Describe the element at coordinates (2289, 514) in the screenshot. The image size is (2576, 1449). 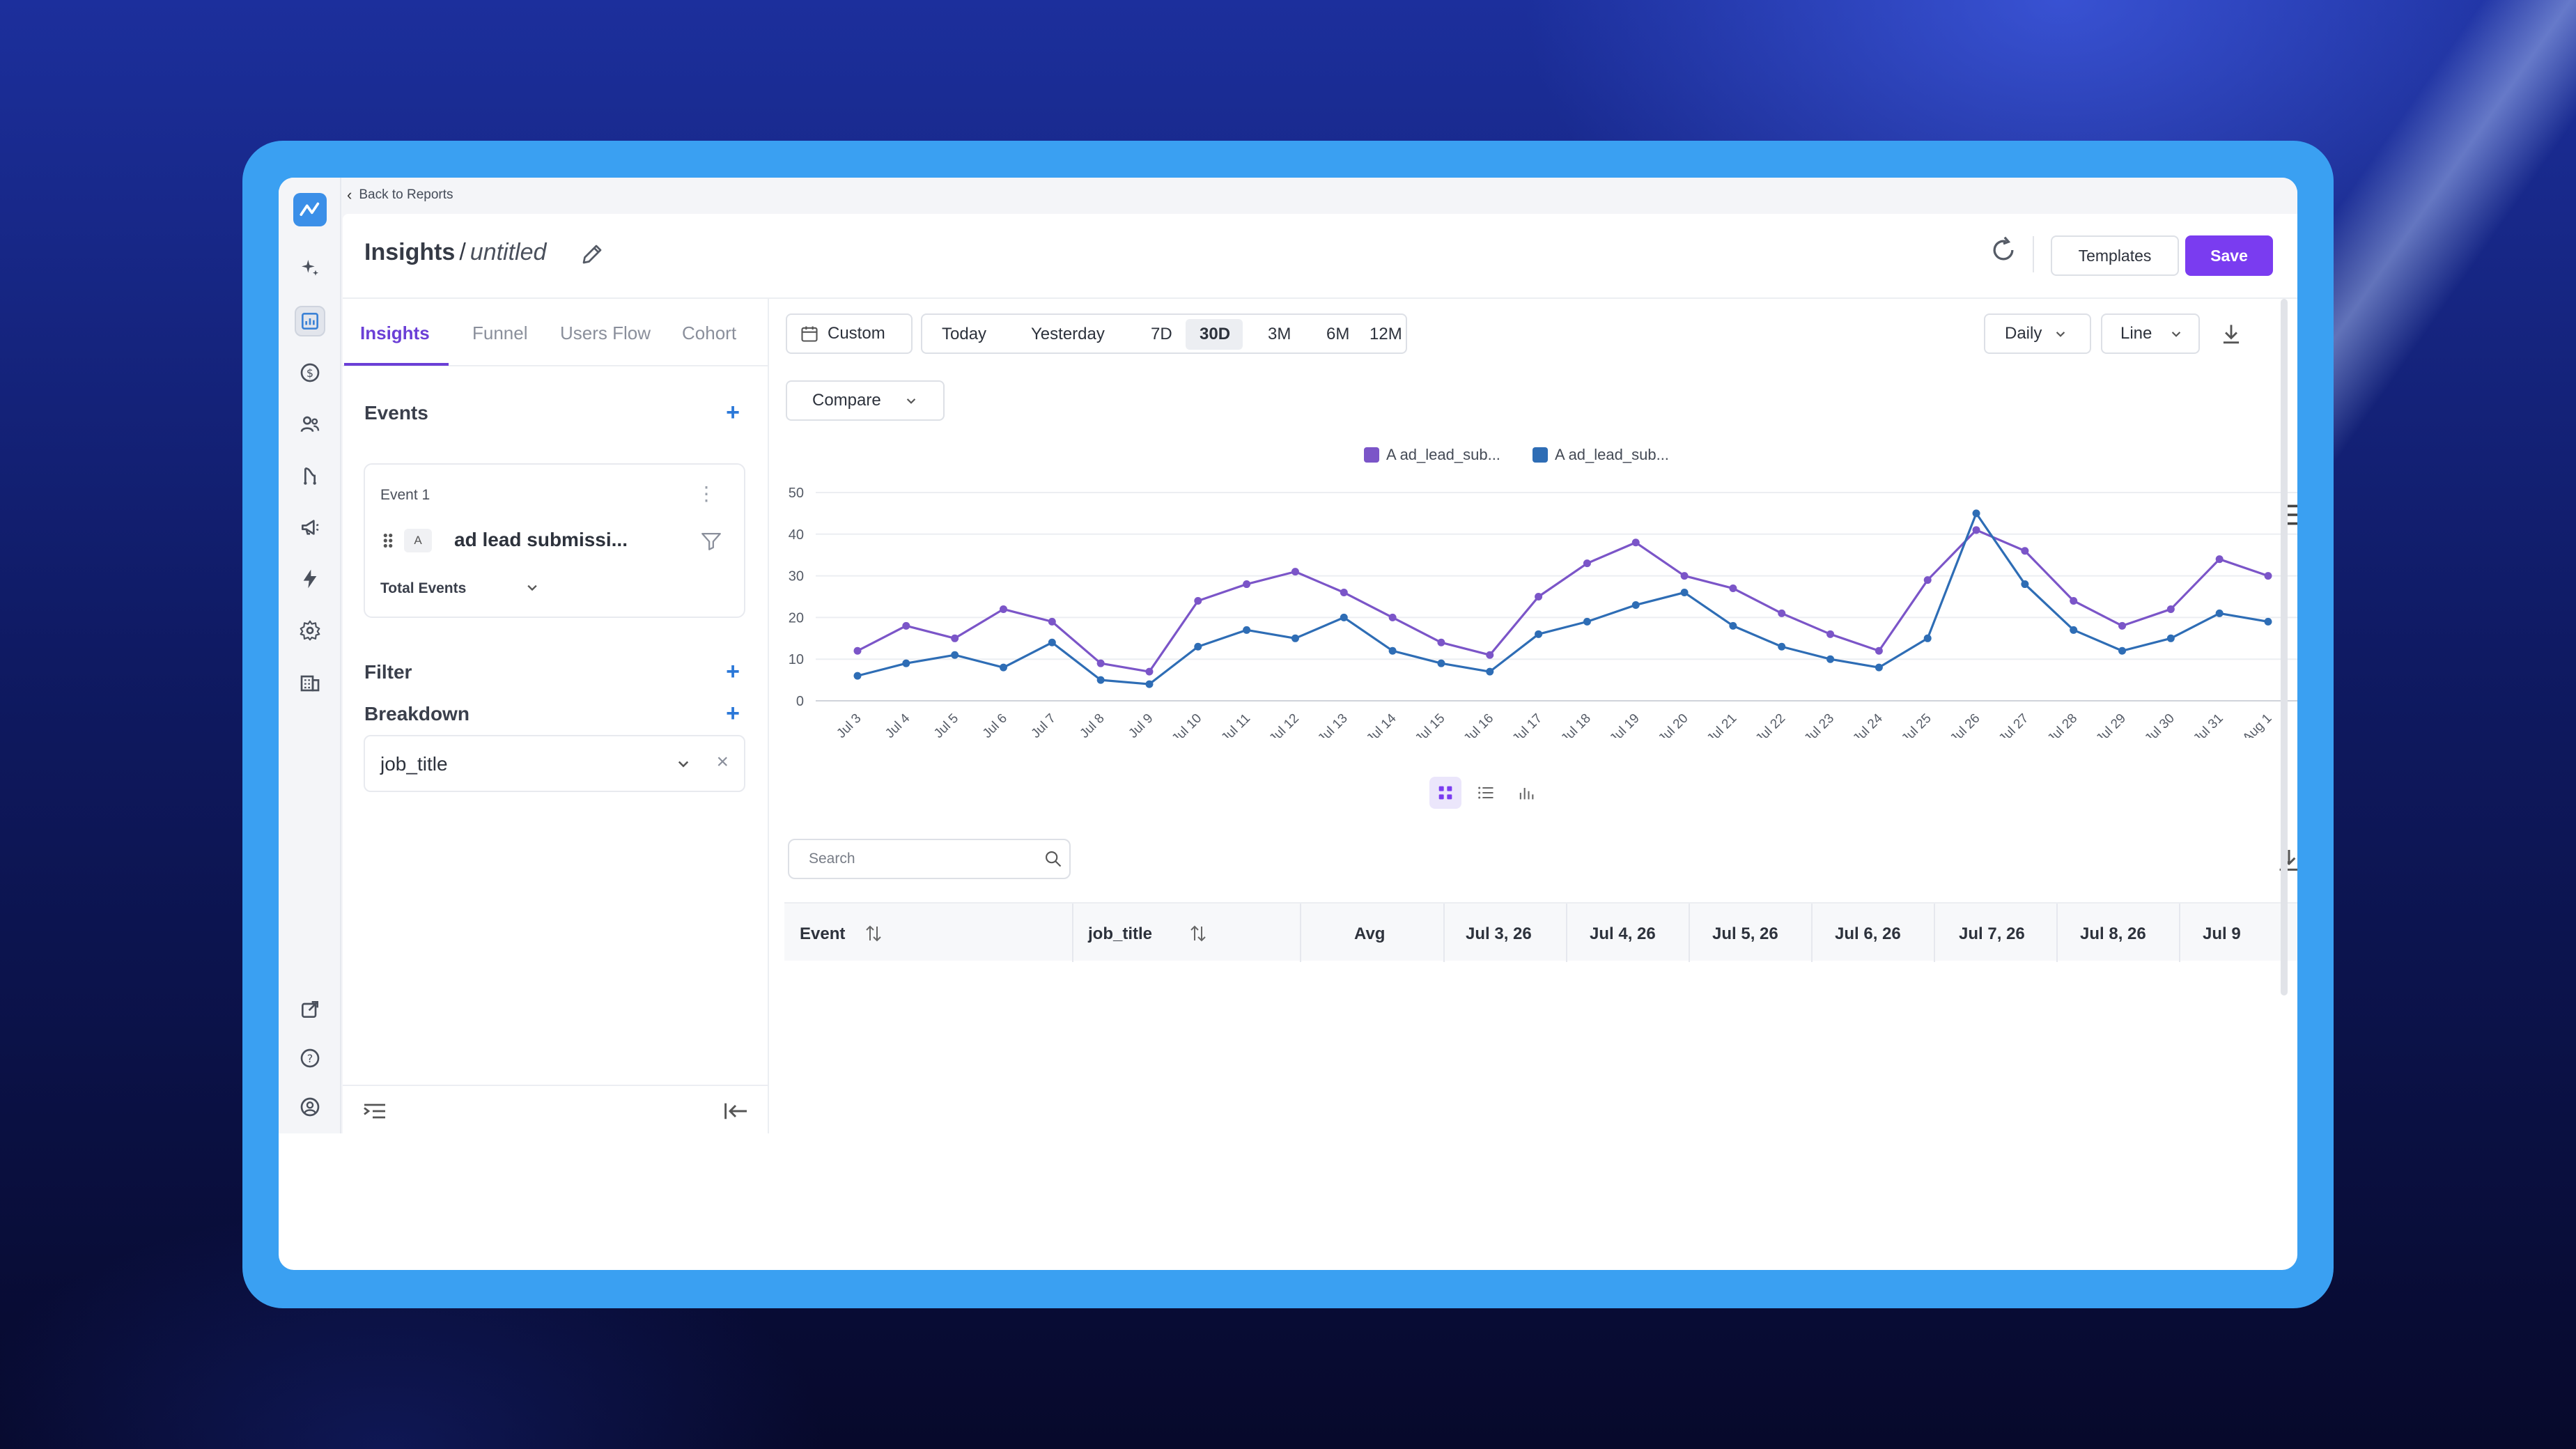
I see `chart-menu-icon` at that location.